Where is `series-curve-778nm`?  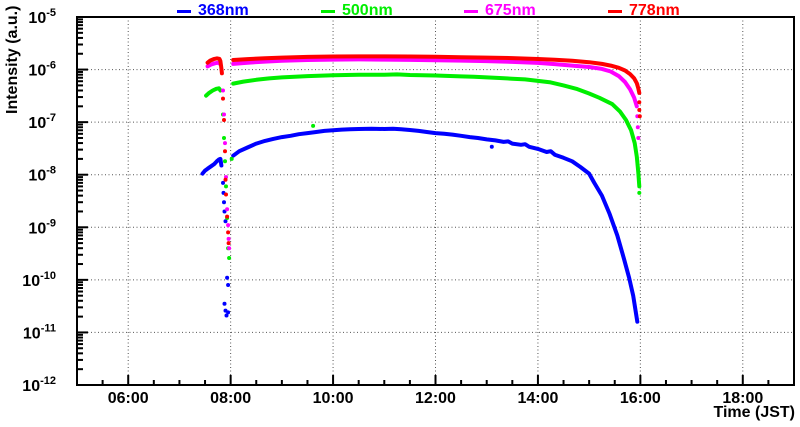 series-curve-778nm is located at coordinates (436, 74).